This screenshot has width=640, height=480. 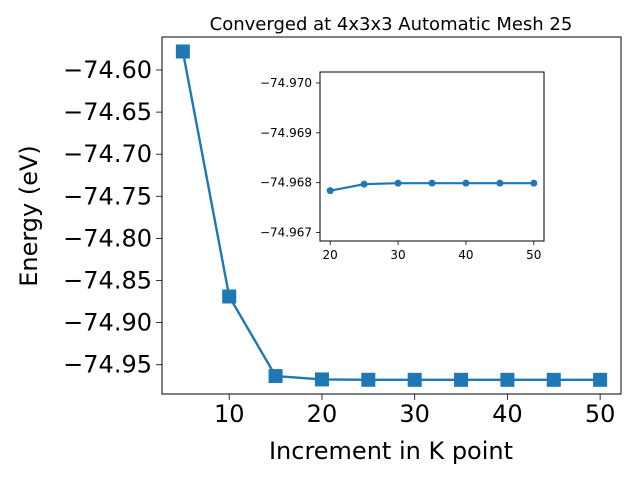 What do you see at coordinates (107, 238) in the screenshot?
I see `main-y-tick-label: −74.80` at bounding box center [107, 238].